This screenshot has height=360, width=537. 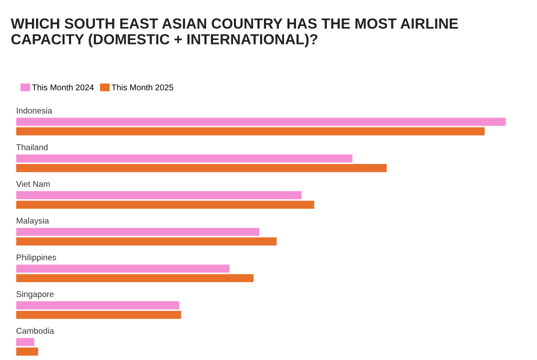 What do you see at coordinates (36, 258) in the screenshot?
I see `y-tick-label: Philippines` at bounding box center [36, 258].